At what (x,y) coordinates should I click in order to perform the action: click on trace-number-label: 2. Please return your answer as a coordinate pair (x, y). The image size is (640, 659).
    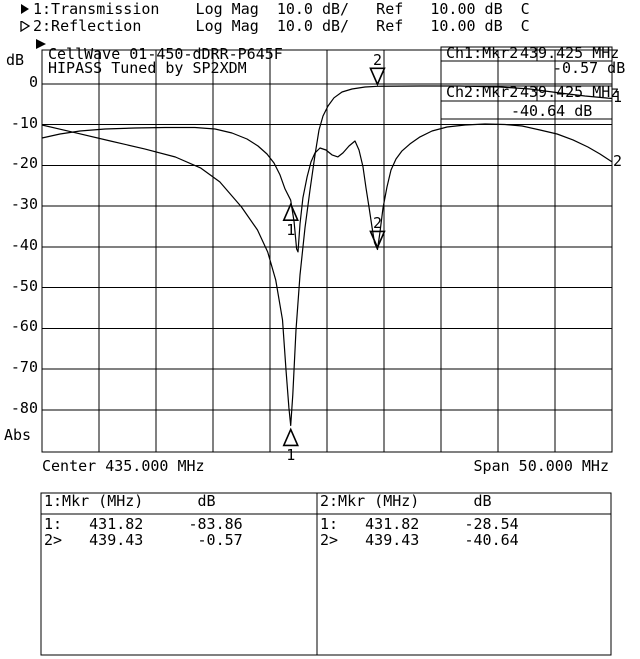
    Looking at the image, I should click on (618, 160).